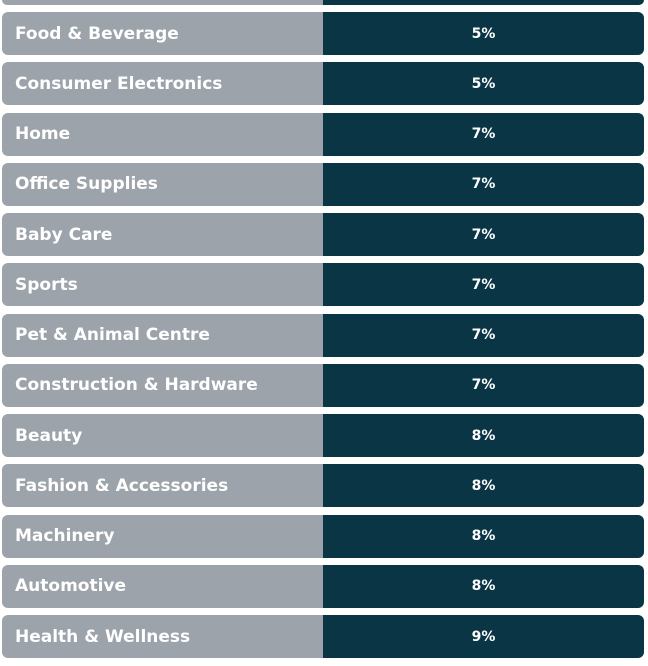 Image resolution: width=648 pixels, height=666 pixels. I want to click on table-row: Fashion & Accessories 8%, so click(323, 486).